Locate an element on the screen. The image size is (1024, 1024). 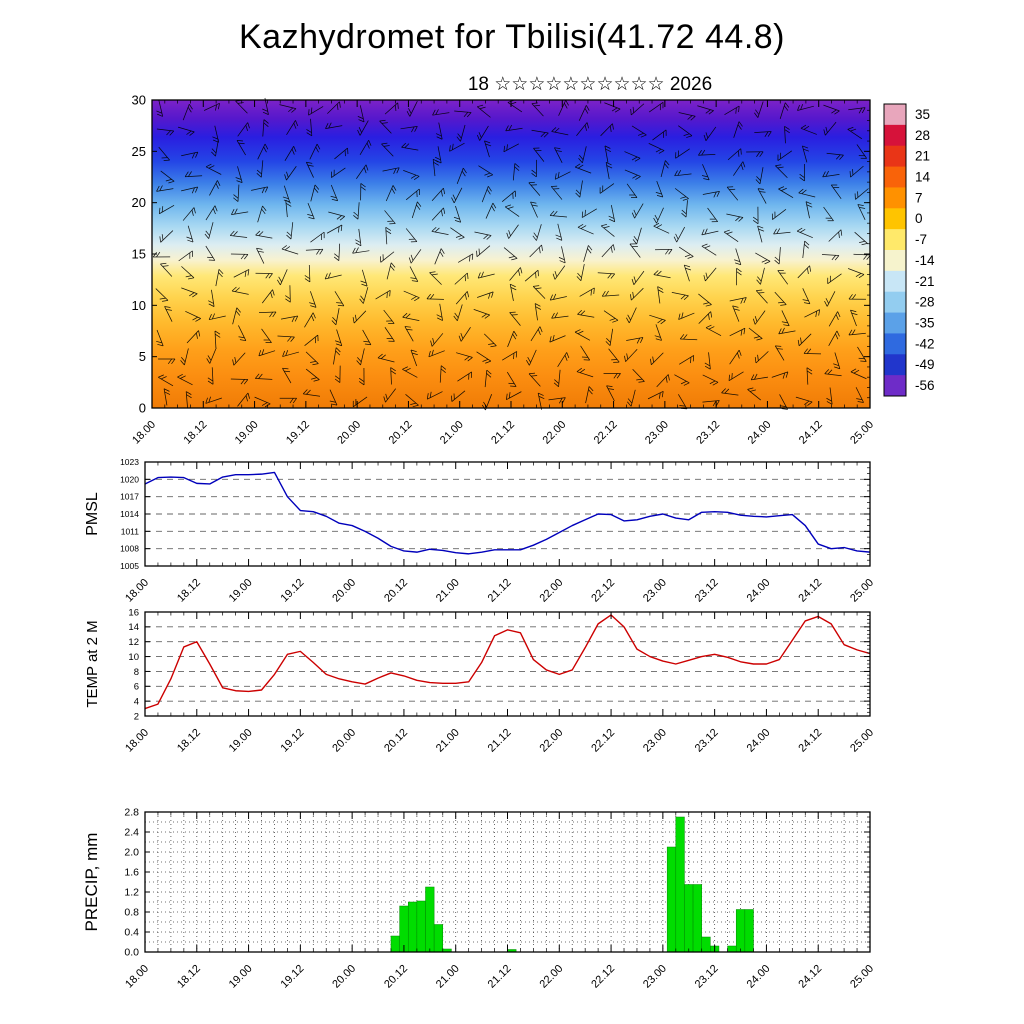
y-tick-label: 2 is located at coordinates (136, 716).